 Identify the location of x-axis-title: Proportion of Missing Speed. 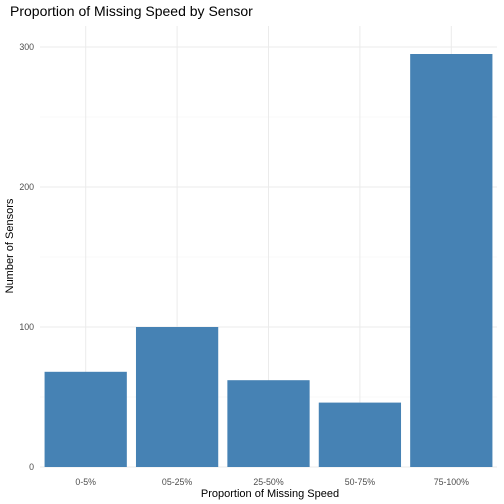
(270, 494).